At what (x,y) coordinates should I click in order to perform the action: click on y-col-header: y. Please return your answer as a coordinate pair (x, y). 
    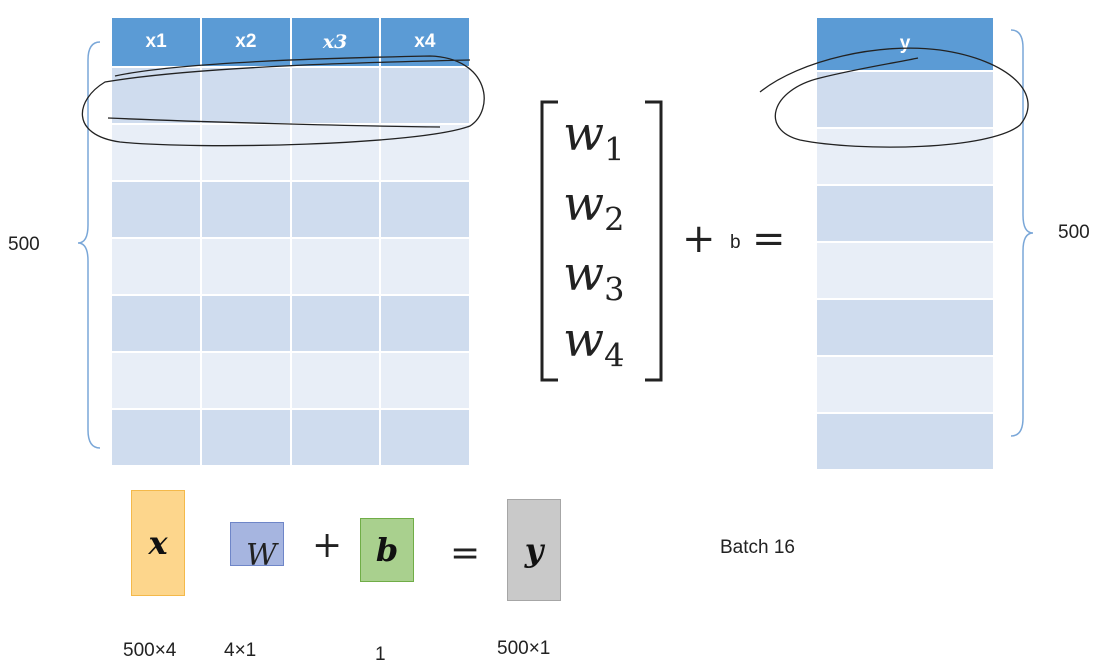
    Looking at the image, I should click on (905, 44).